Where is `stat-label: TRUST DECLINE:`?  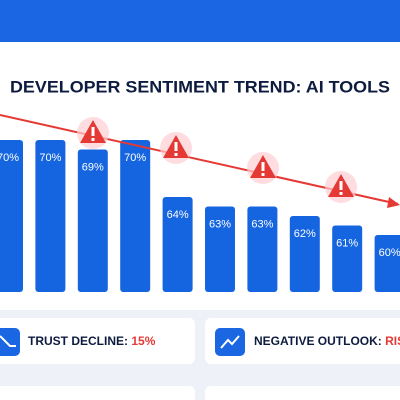 stat-label: TRUST DECLINE: is located at coordinates (78, 341).